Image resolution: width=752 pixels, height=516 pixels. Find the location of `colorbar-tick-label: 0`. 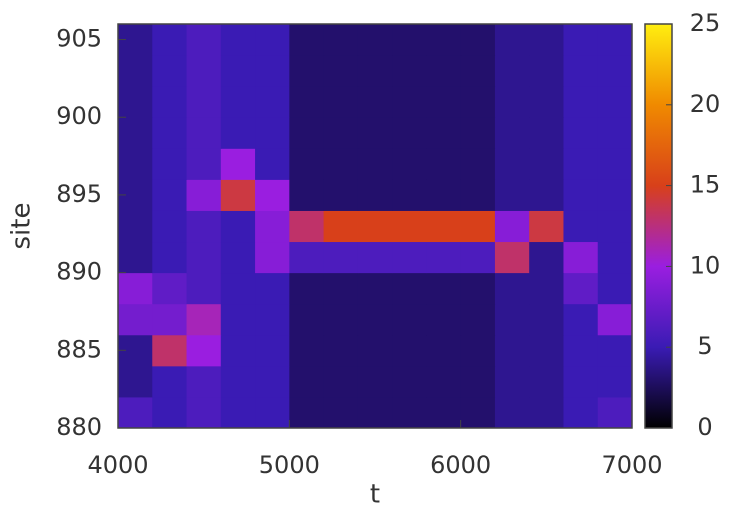

colorbar-tick-label: 0 is located at coordinates (704, 427).